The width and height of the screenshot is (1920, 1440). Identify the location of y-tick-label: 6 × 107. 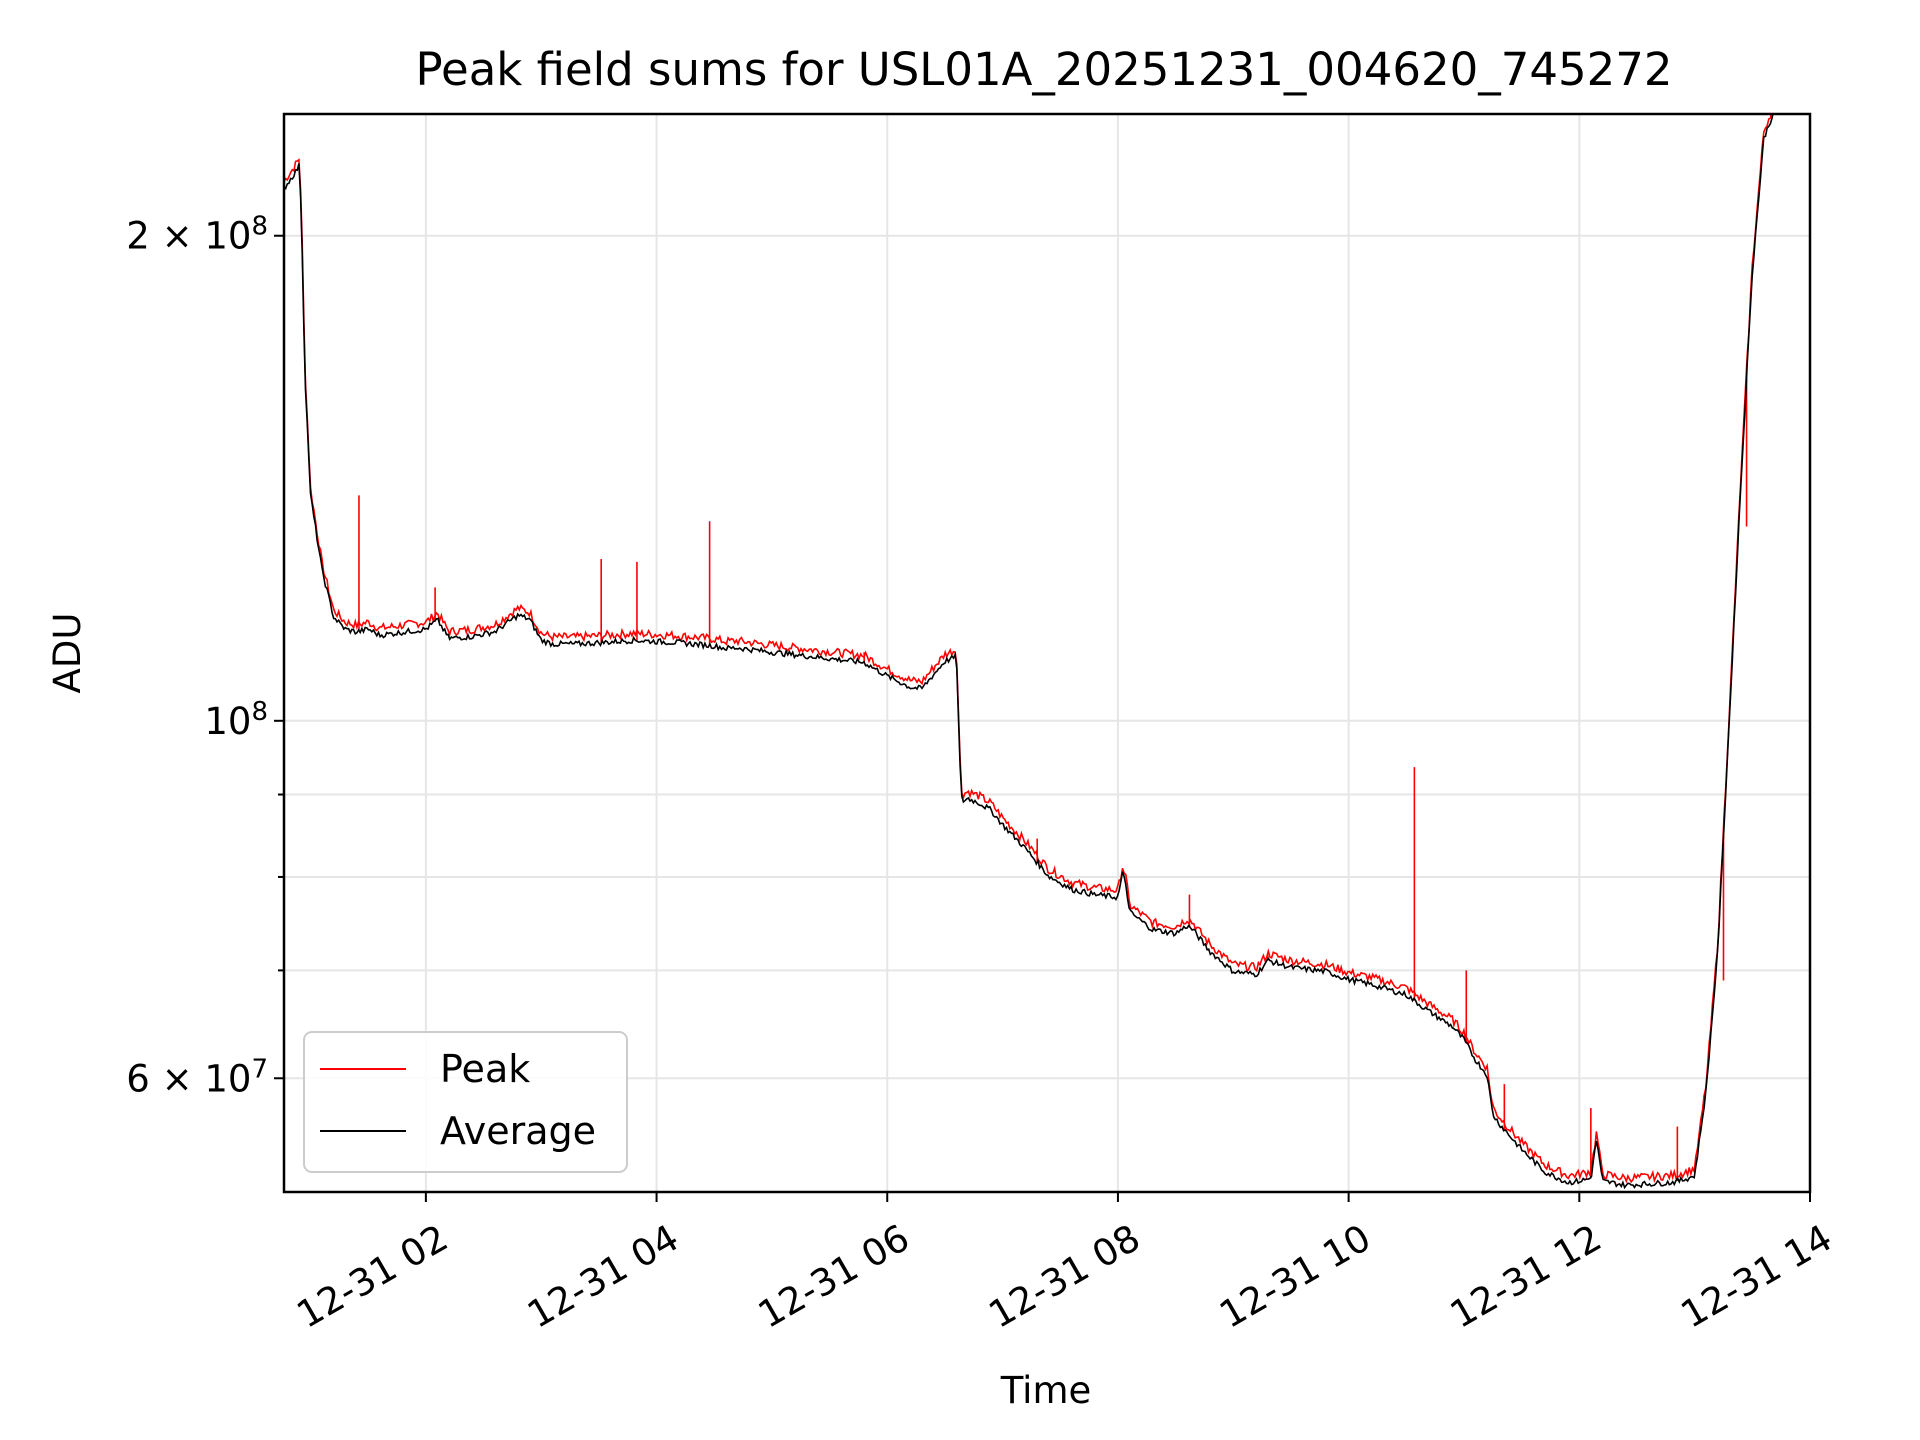
(197, 1077).